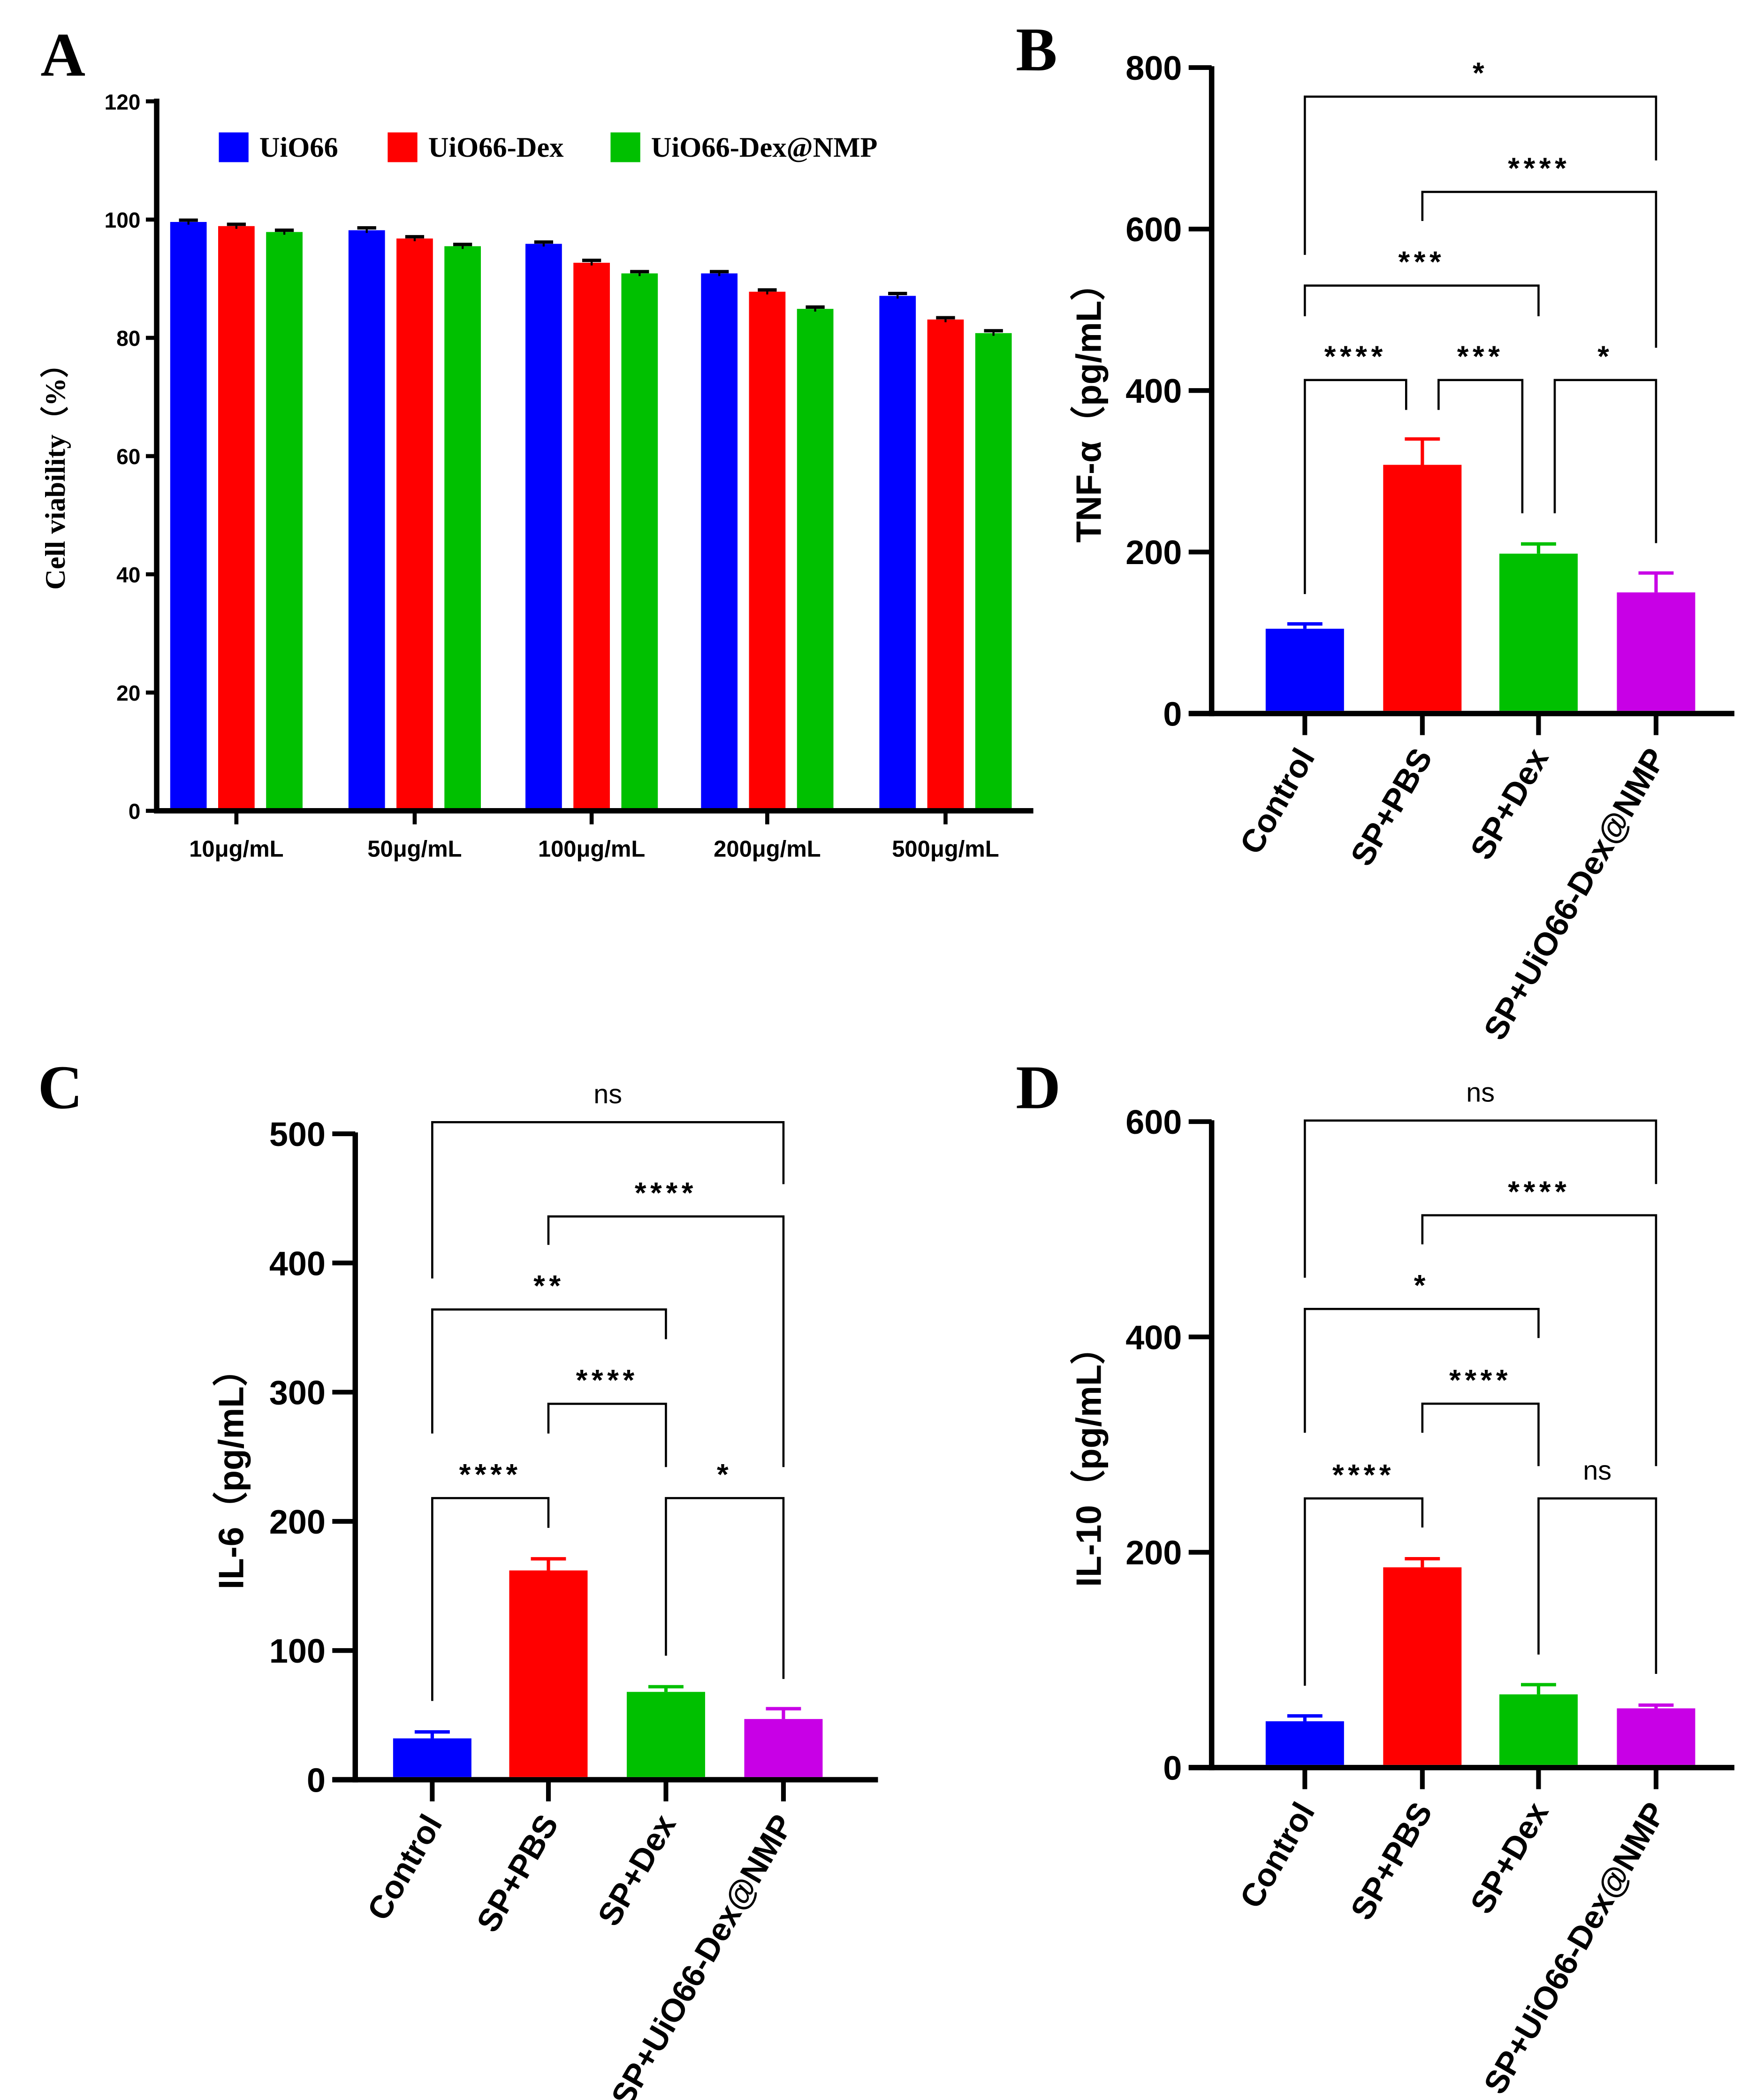 Image resolution: width=1756 pixels, height=2100 pixels. Describe the element at coordinates (128, 575) in the screenshot. I see `y-tick-label: 40` at that location.